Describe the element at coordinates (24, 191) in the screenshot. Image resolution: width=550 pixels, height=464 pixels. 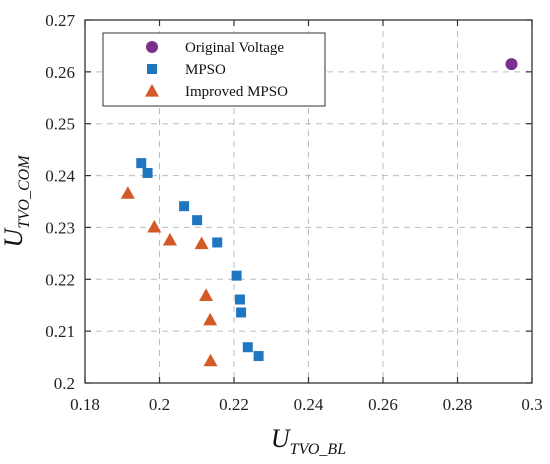
I see `y-axis-label-subscript: TVO_COM` at that location.